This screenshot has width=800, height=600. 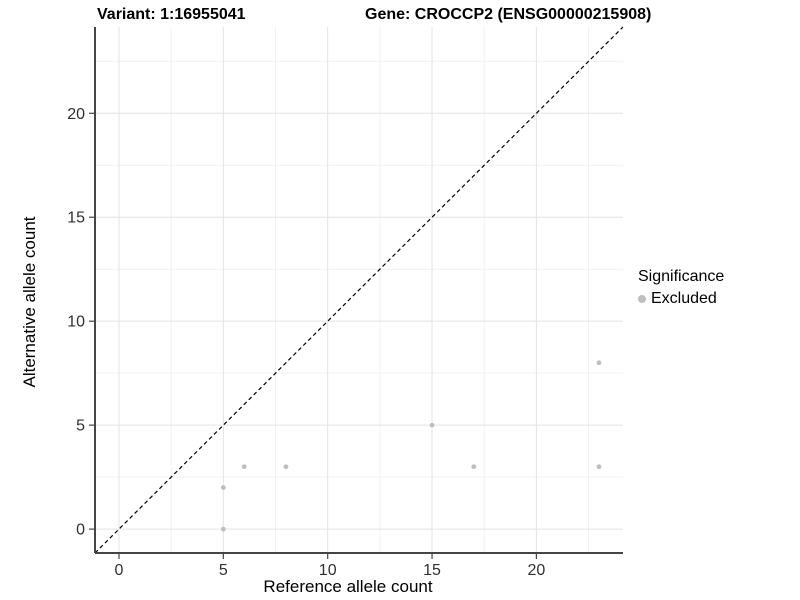 What do you see at coordinates (76, 322) in the screenshot?
I see `y-tick-label: 10` at bounding box center [76, 322].